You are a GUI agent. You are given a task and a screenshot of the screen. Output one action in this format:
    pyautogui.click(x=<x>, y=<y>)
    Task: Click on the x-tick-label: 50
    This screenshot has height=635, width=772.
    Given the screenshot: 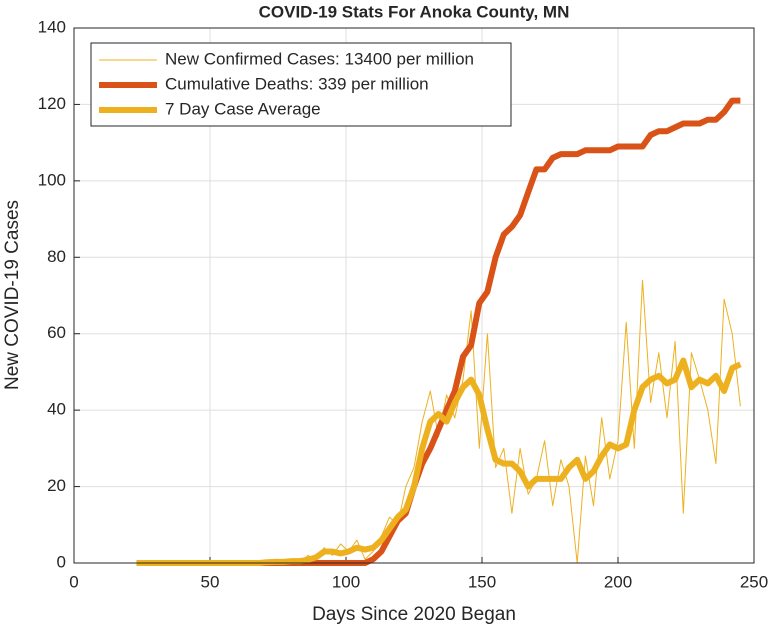 What is the action you would take?
    pyautogui.click(x=210, y=581)
    